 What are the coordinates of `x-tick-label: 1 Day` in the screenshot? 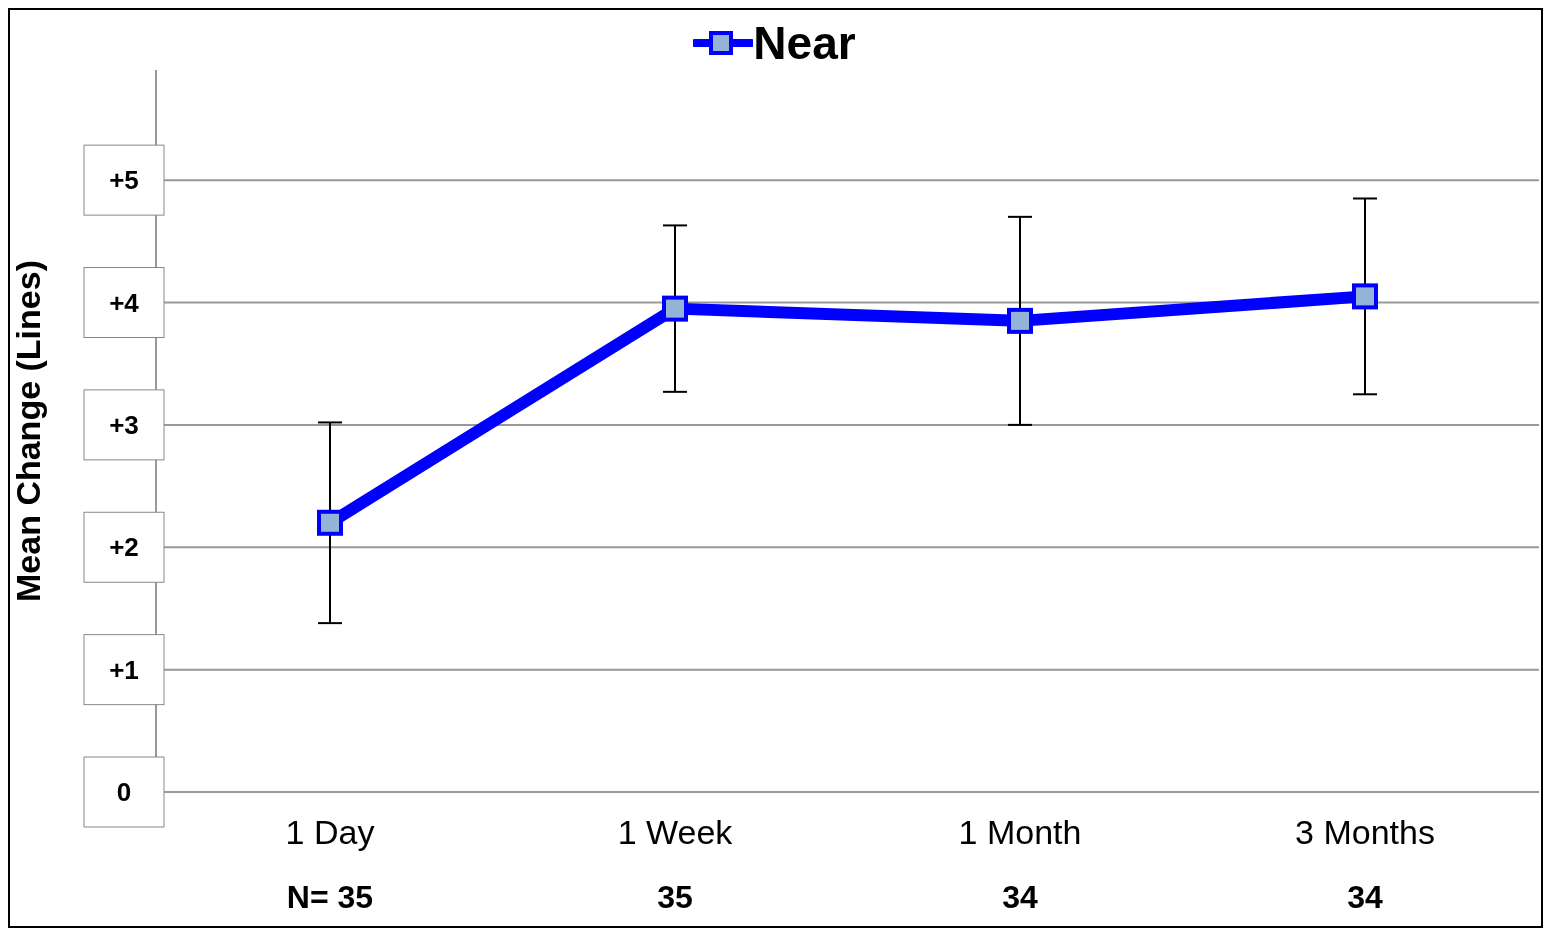 It's located at (330, 832).